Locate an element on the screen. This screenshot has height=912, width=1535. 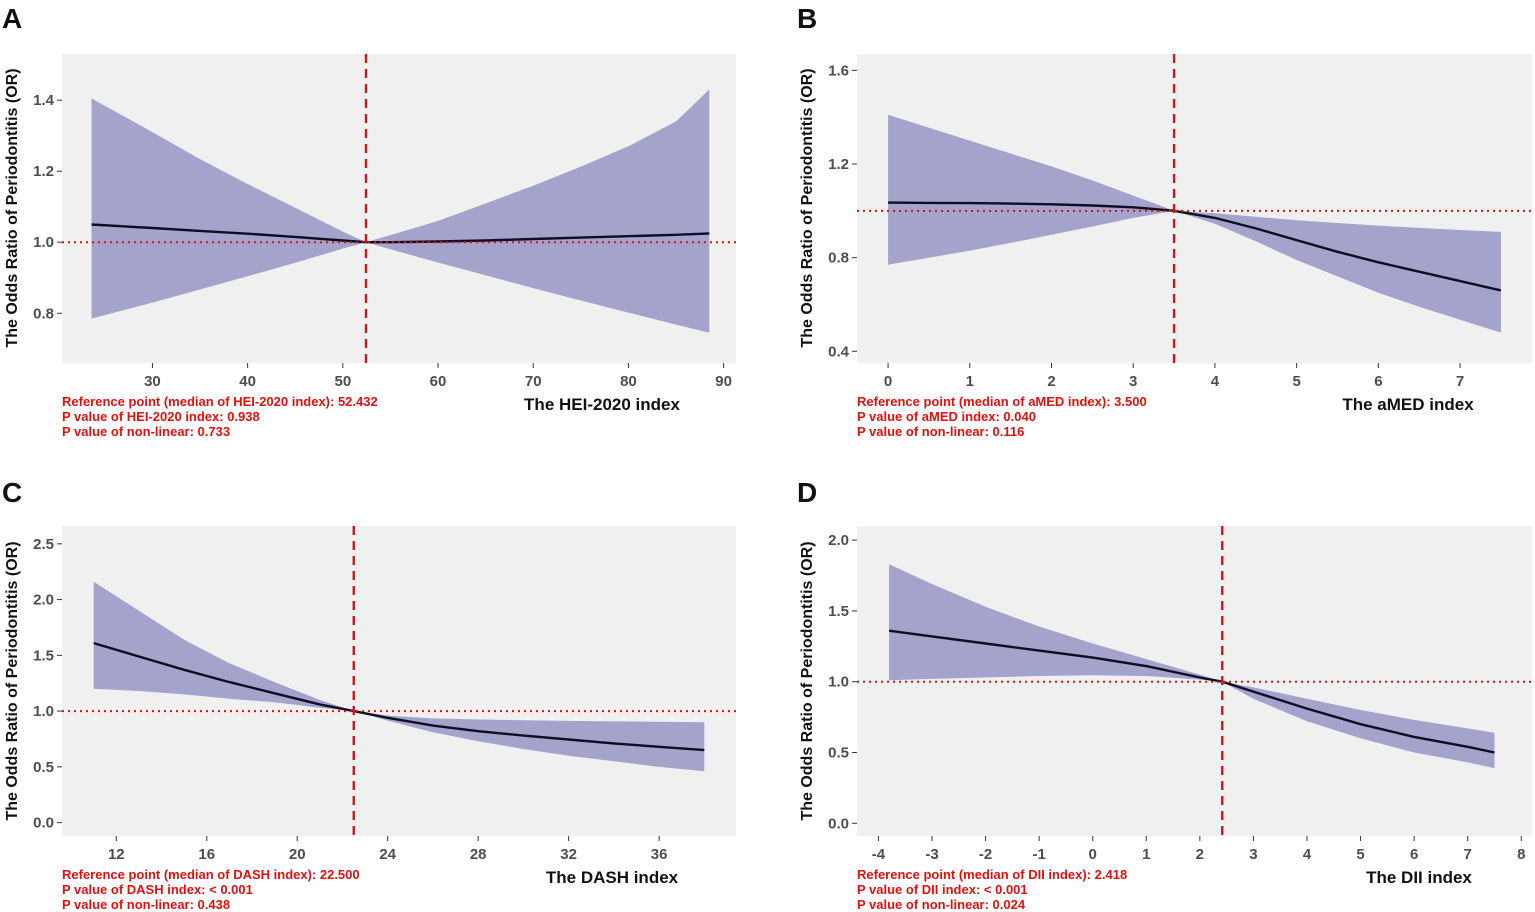
x-tick-label: -2 is located at coordinates (985, 854).